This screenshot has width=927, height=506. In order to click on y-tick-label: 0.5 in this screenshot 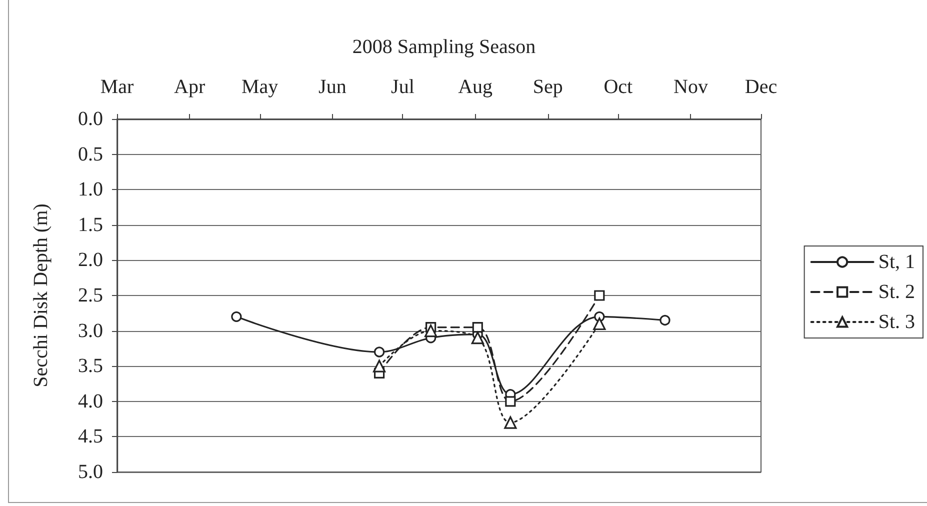, I will do `click(90, 154)`.